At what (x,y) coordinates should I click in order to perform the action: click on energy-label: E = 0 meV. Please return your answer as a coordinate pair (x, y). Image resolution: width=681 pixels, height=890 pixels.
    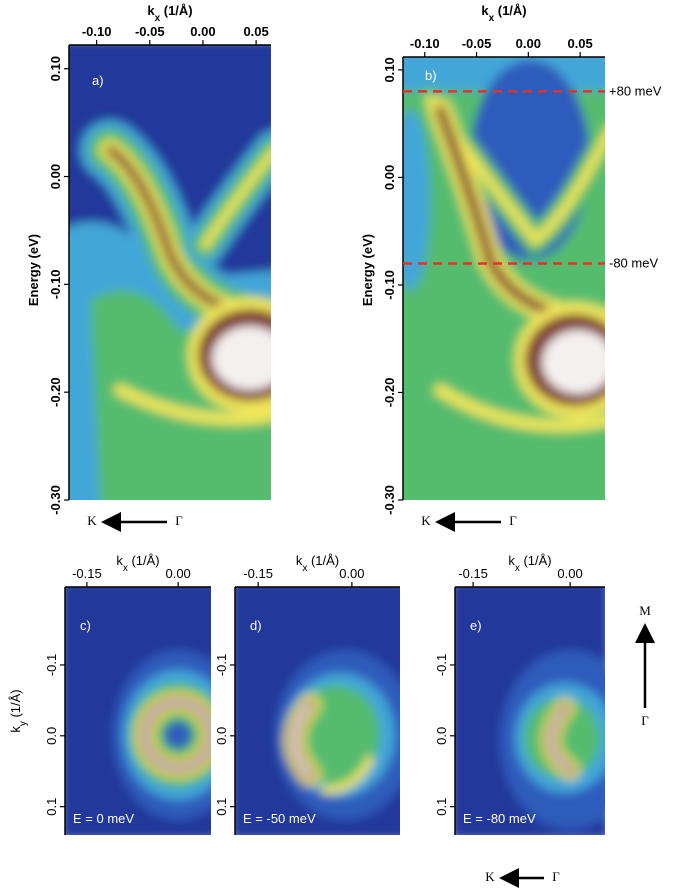
    Looking at the image, I should click on (103, 818).